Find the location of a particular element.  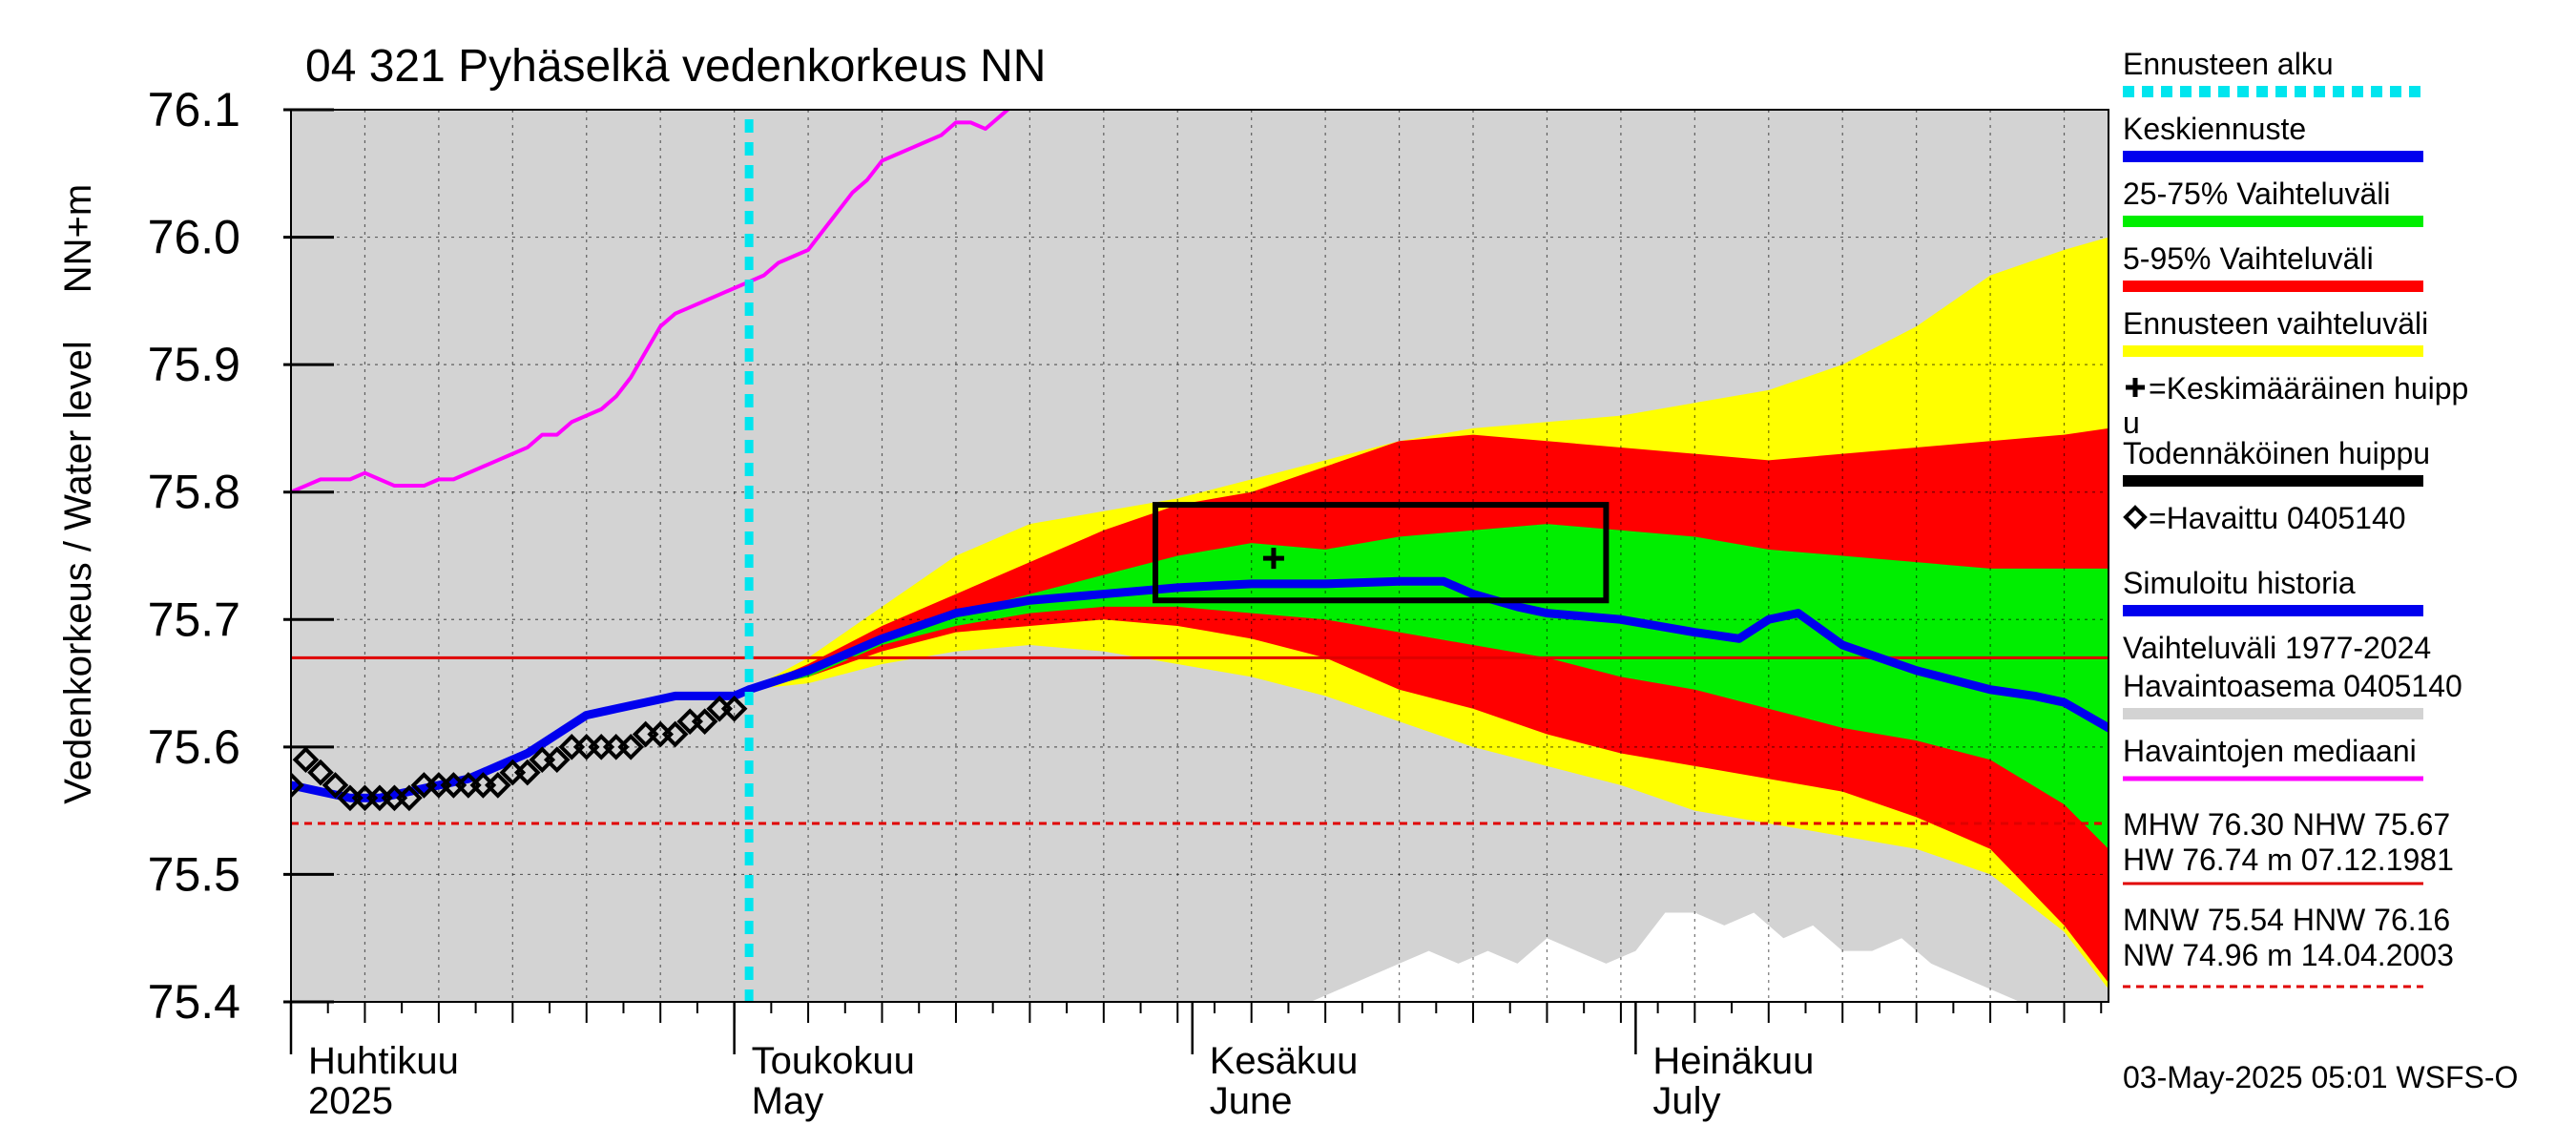

y-tick-label: 75.5 is located at coordinates (194, 874).